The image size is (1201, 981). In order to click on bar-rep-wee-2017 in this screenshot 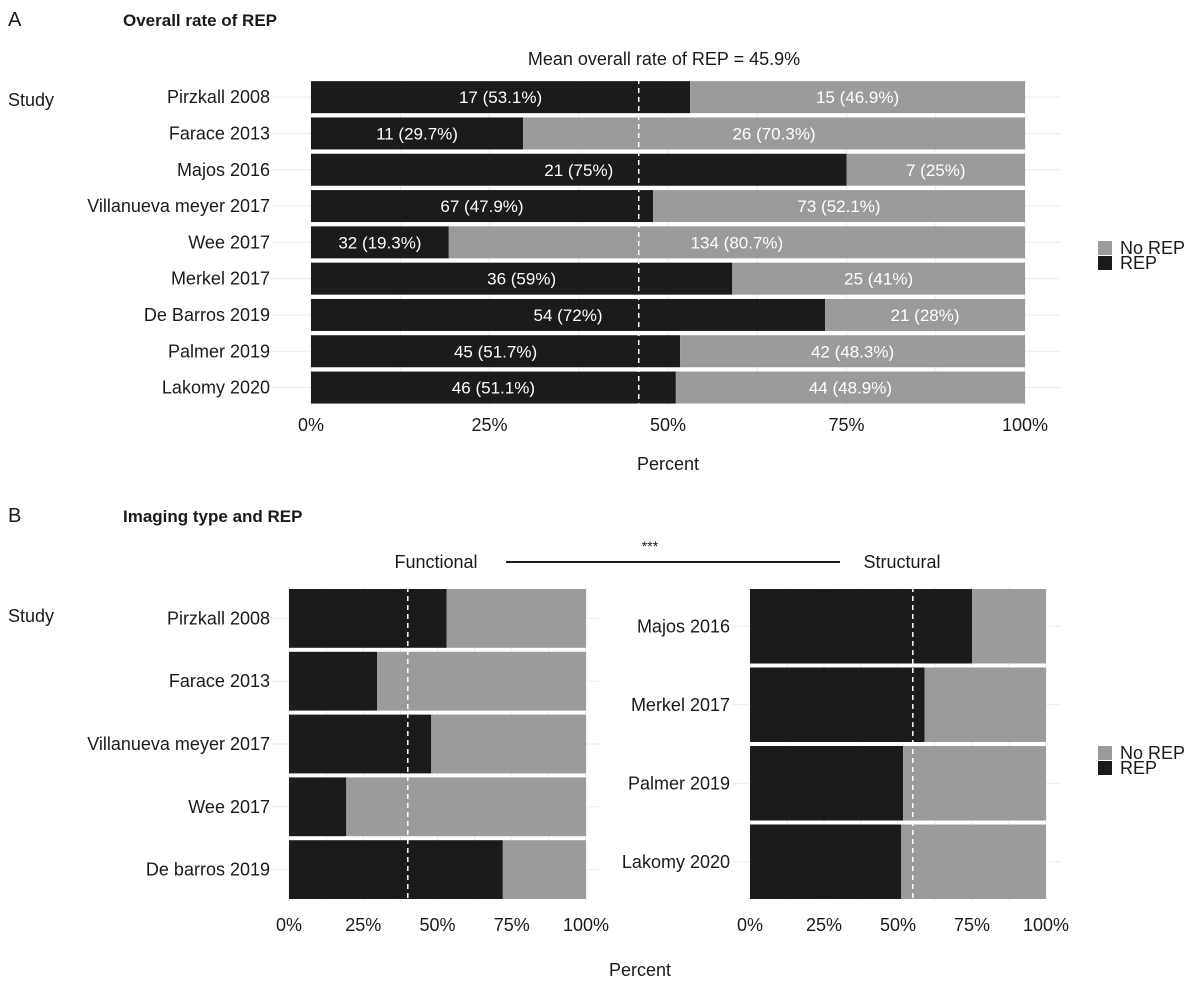, I will do `click(380, 242)`.